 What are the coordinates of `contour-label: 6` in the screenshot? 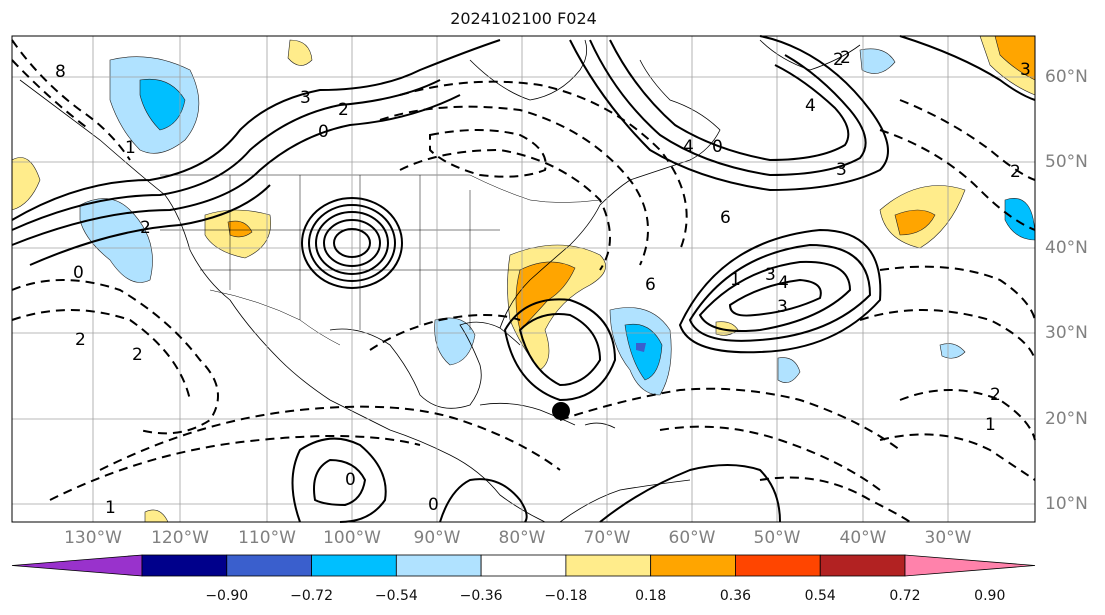 It's located at (725, 218).